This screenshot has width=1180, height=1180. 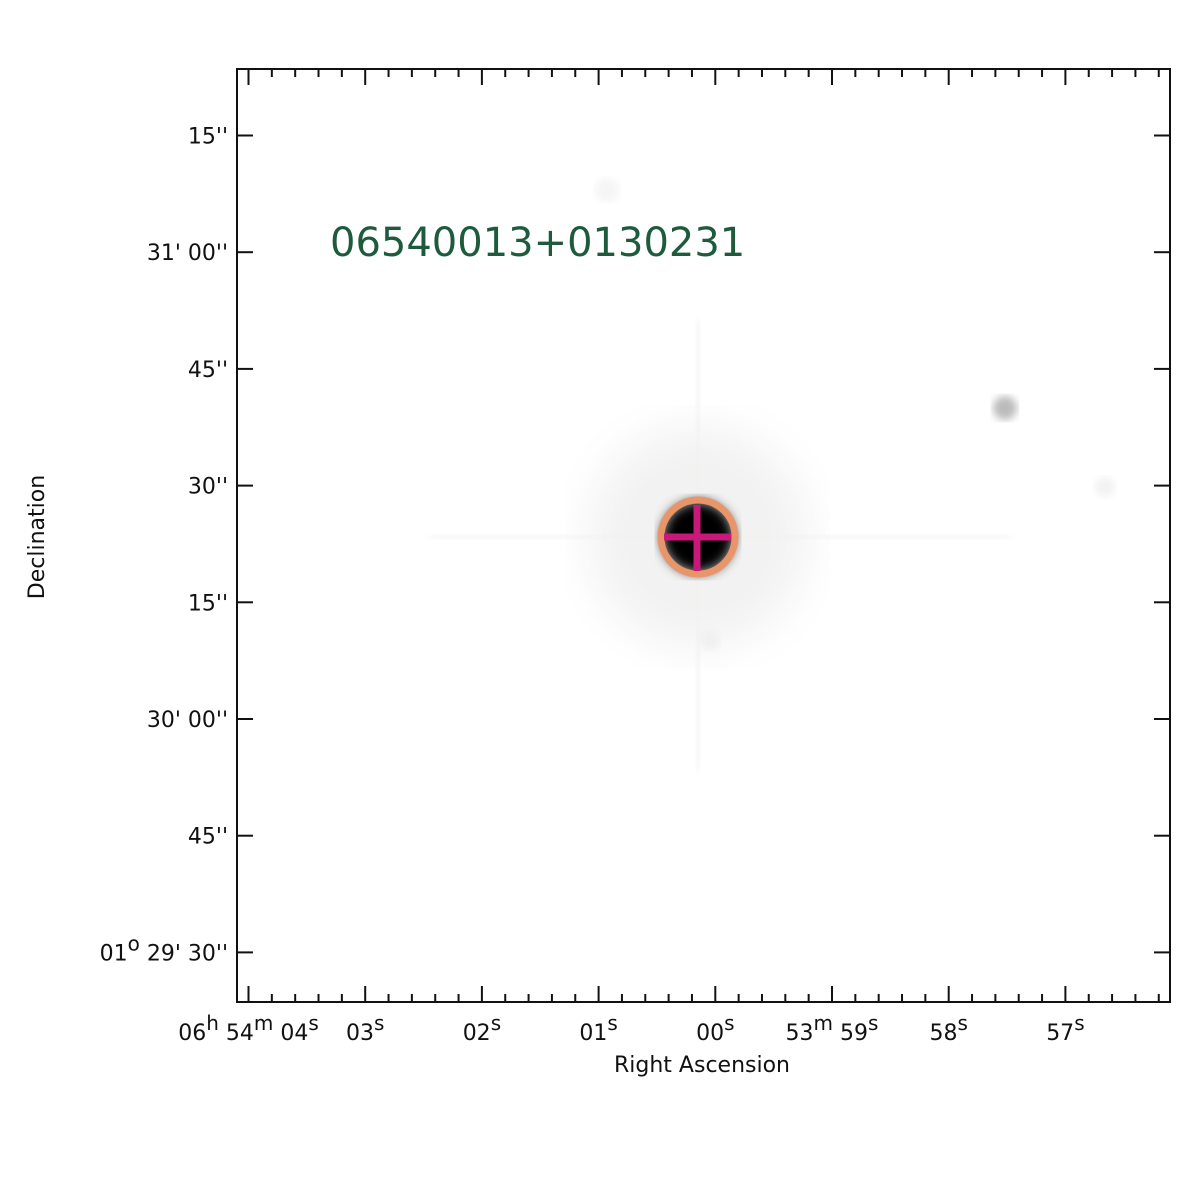 I want to click on y-axis-label: Declination, so click(x=37, y=537).